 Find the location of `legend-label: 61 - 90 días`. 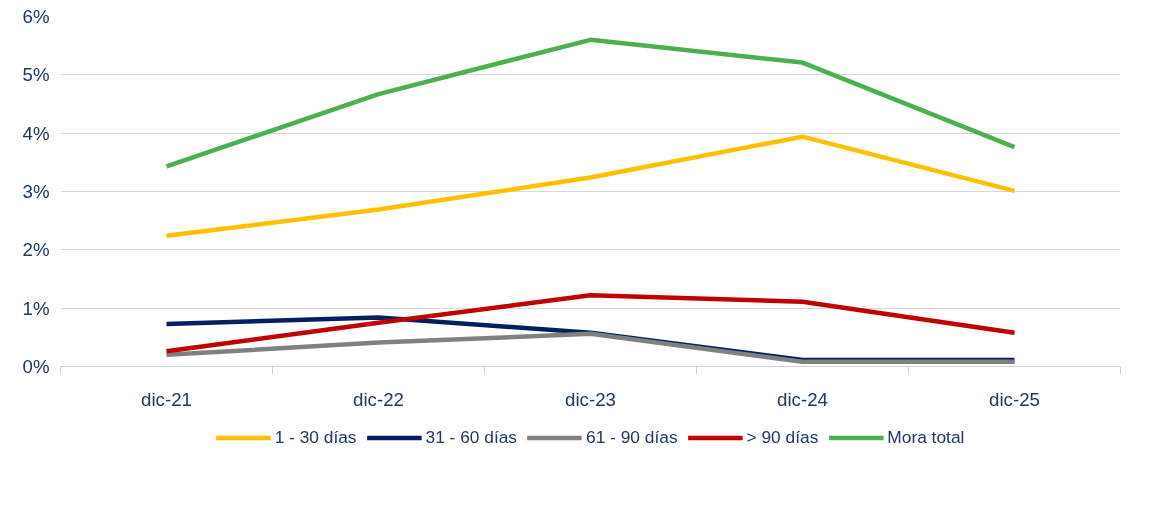

legend-label: 61 - 90 días is located at coordinates (632, 437).